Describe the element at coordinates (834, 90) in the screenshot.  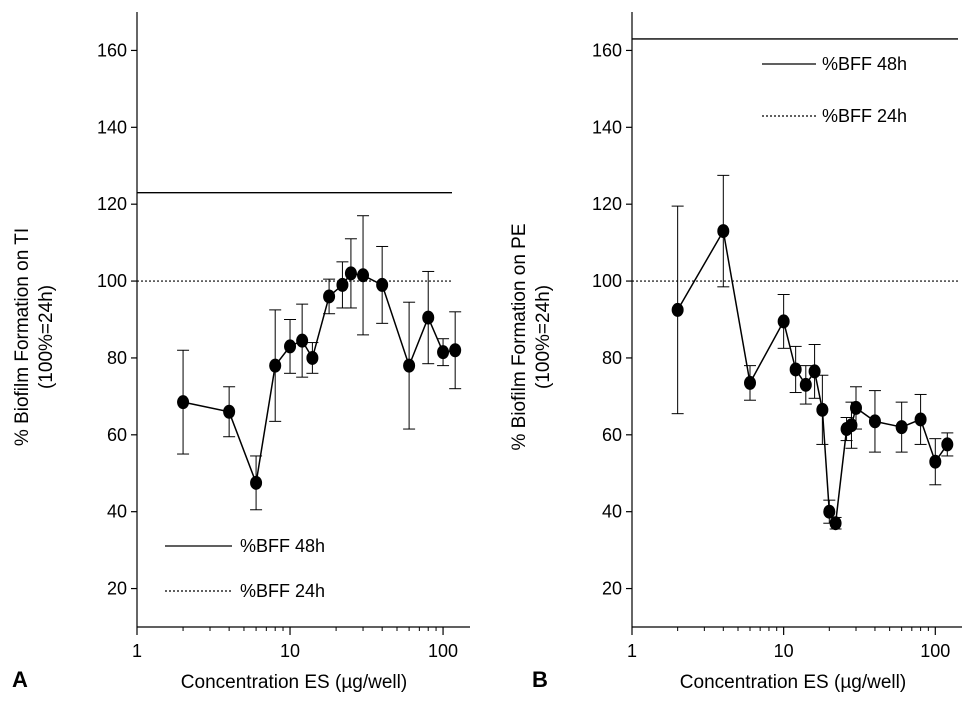
I see `panel-b-legend: %BFF 48h %BFF 24h` at that location.